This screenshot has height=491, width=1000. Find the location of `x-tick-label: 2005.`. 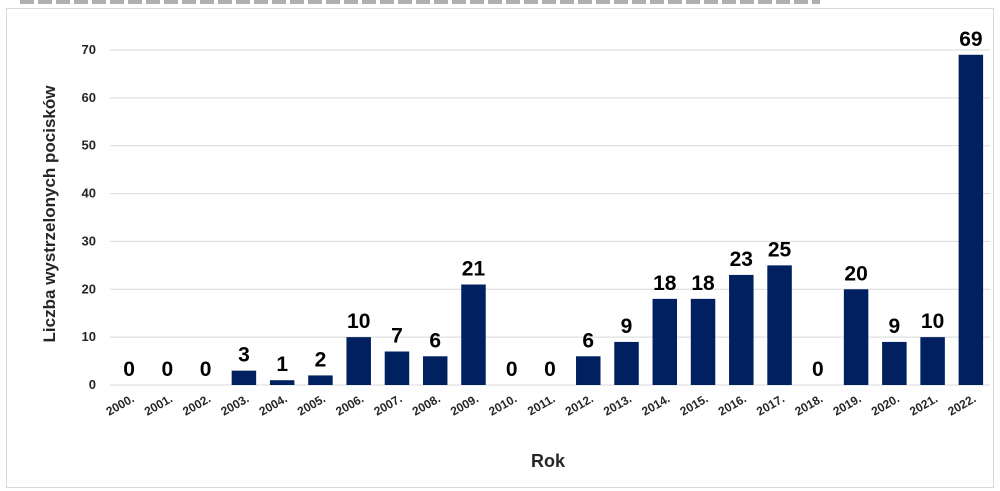

x-tick-label: 2005. is located at coordinates (311, 404).